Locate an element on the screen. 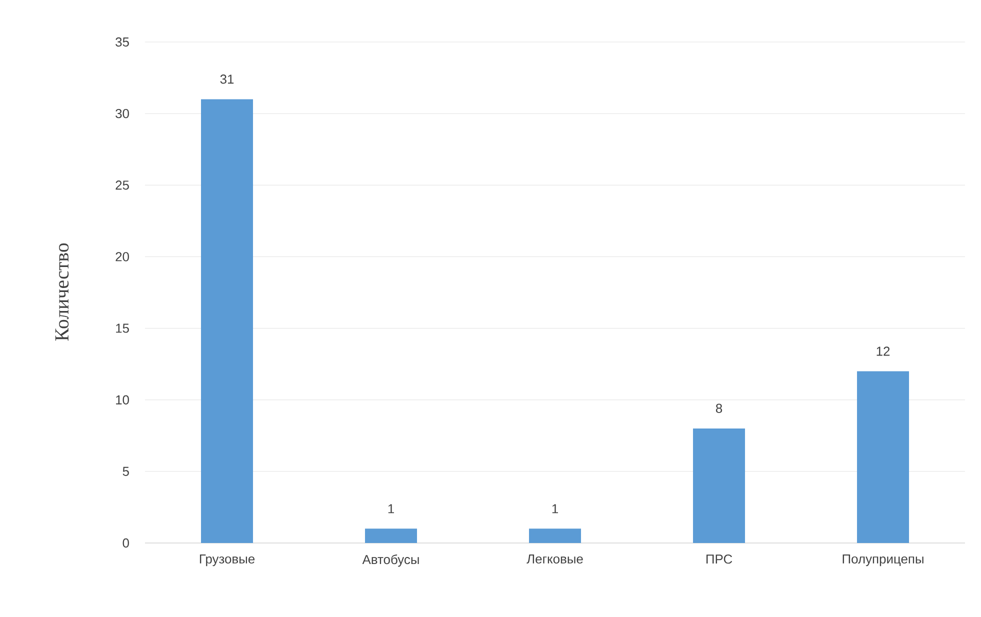 Image resolution: width=981 pixels, height=617 pixels. data-label: 12 is located at coordinates (883, 351).